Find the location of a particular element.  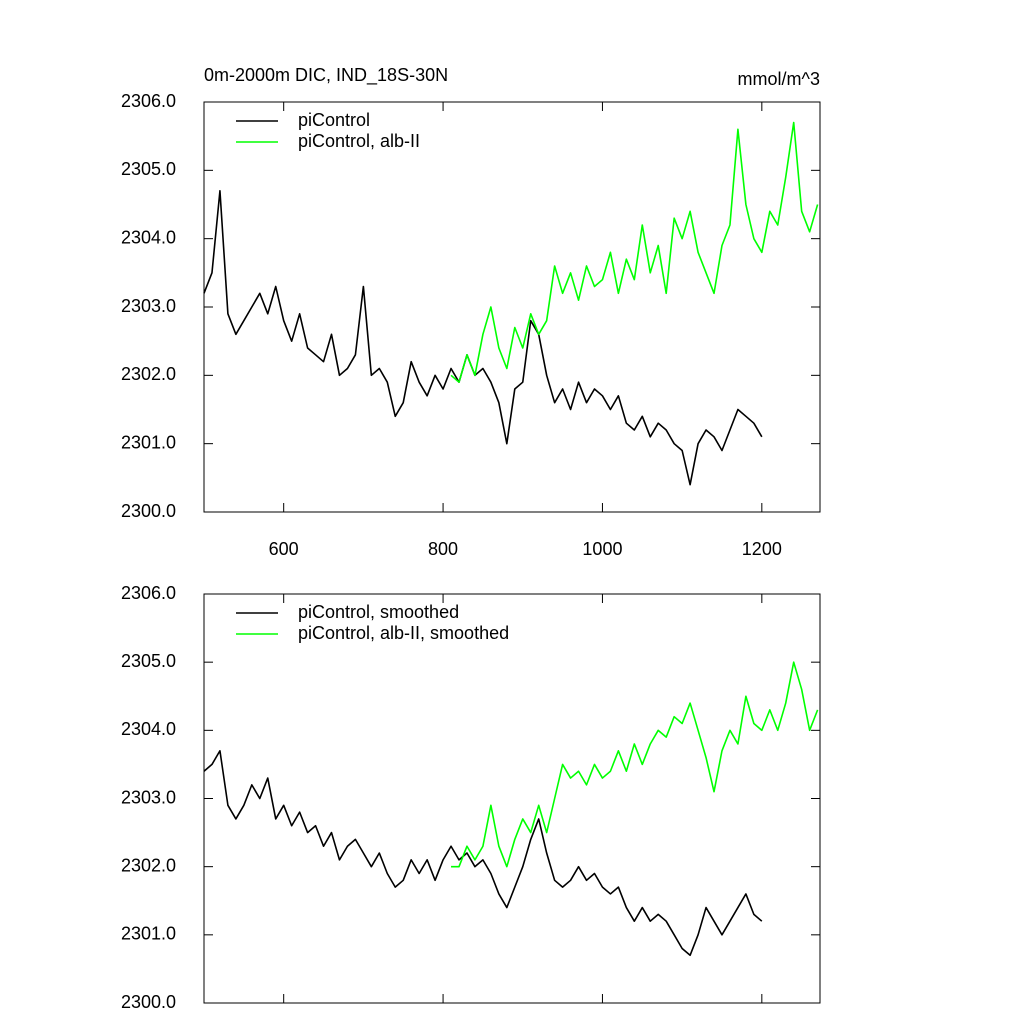

units-label: mmol/m^3 is located at coordinates (779, 79).